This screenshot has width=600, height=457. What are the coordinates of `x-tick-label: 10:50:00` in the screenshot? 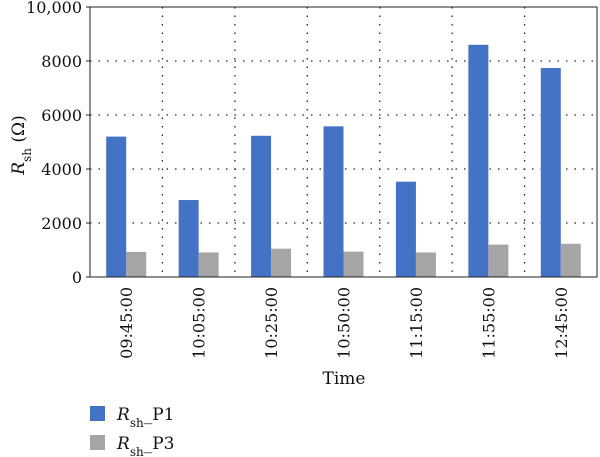 It's located at (344, 323).